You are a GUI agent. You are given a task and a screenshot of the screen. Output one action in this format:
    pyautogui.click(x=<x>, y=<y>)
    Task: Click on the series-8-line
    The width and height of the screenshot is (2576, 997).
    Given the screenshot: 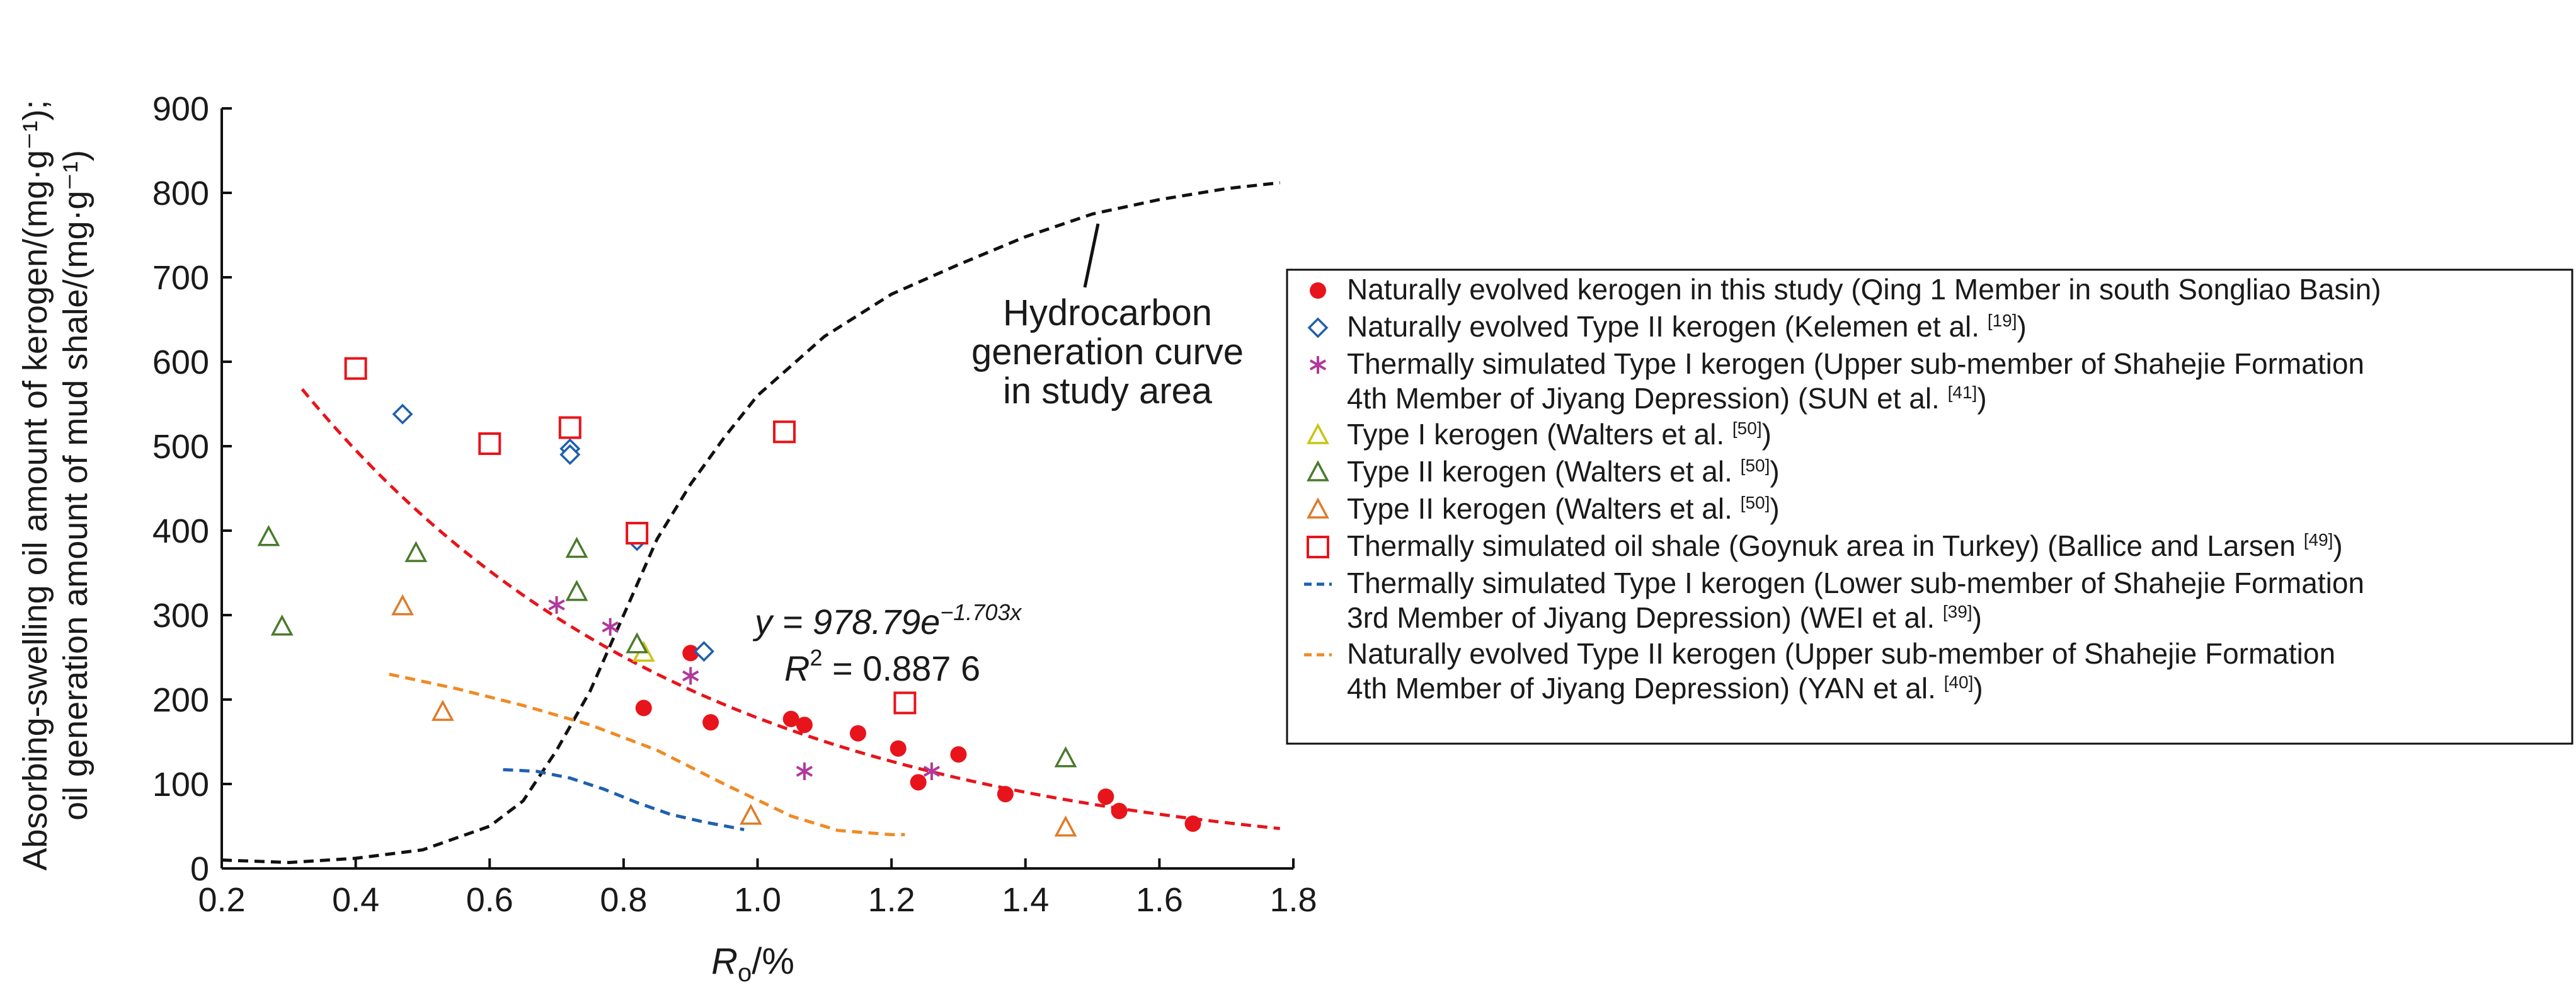 What is the action you would take?
    pyautogui.click(x=647, y=754)
    